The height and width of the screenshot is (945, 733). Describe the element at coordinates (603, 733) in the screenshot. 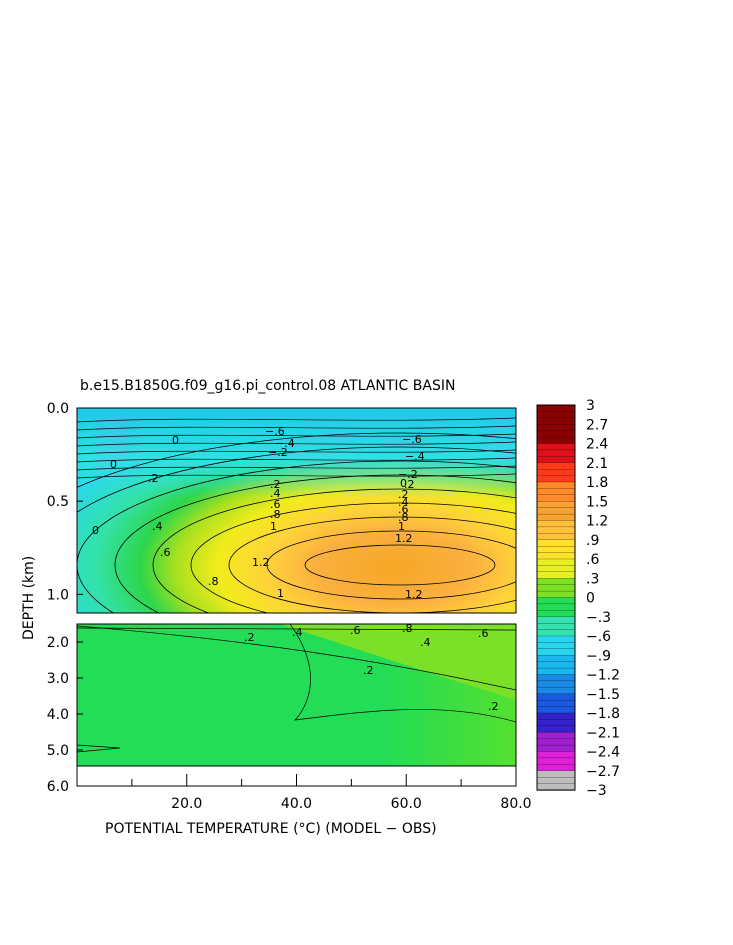

I see `colorbar-label: −2.1` at that location.